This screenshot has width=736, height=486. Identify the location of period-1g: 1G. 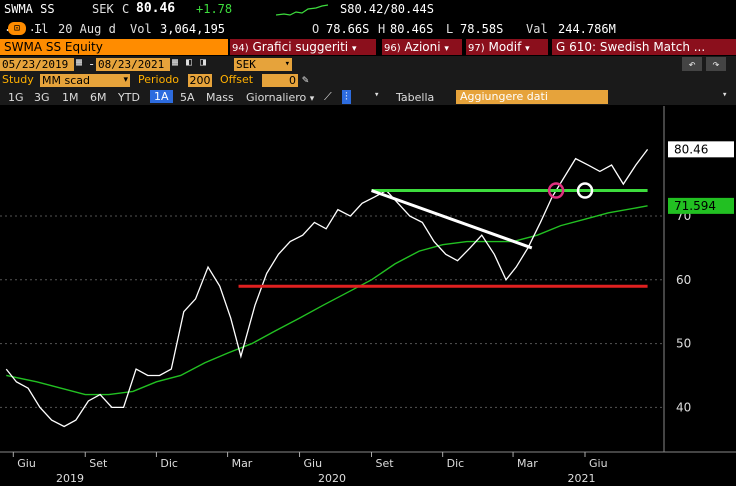
(16, 97).